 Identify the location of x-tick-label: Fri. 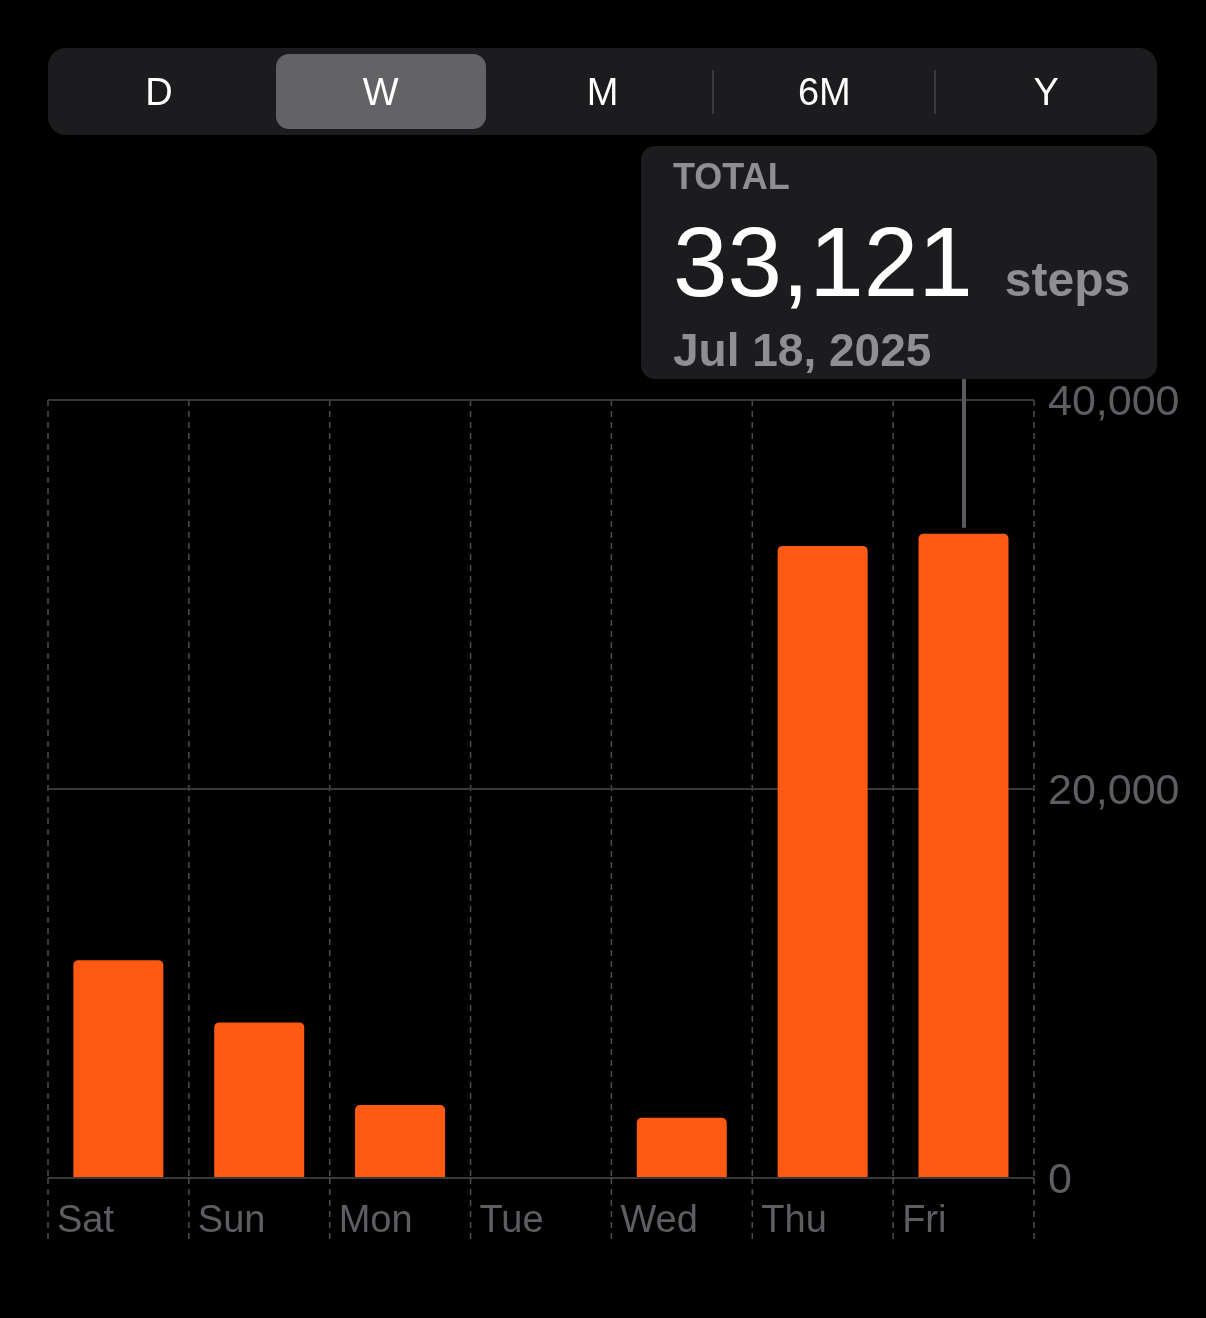
(924, 1219).